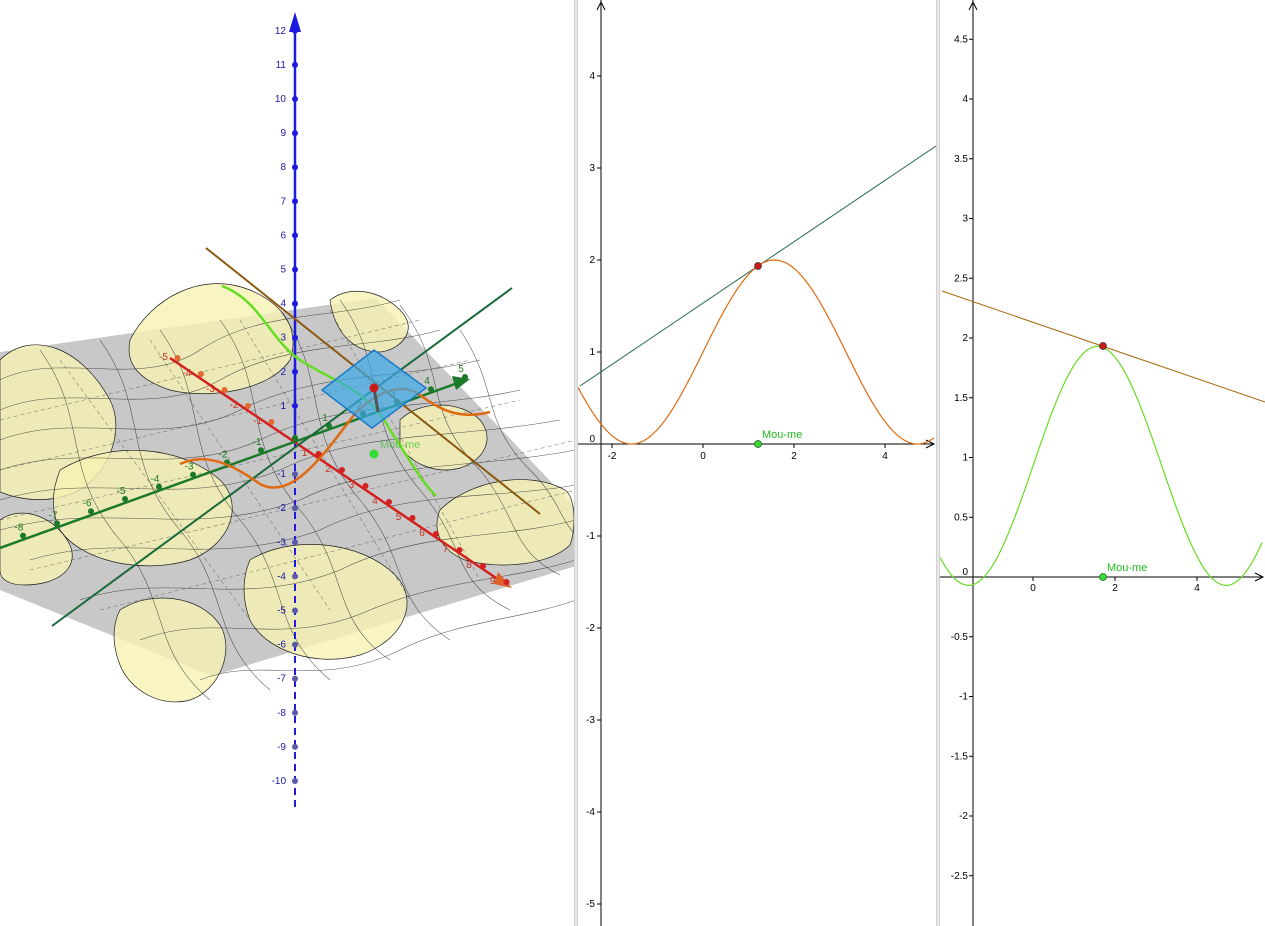 This screenshot has width=1265, height=926. What do you see at coordinates (281, 679) in the screenshot?
I see `z-tick-label: -7` at bounding box center [281, 679].